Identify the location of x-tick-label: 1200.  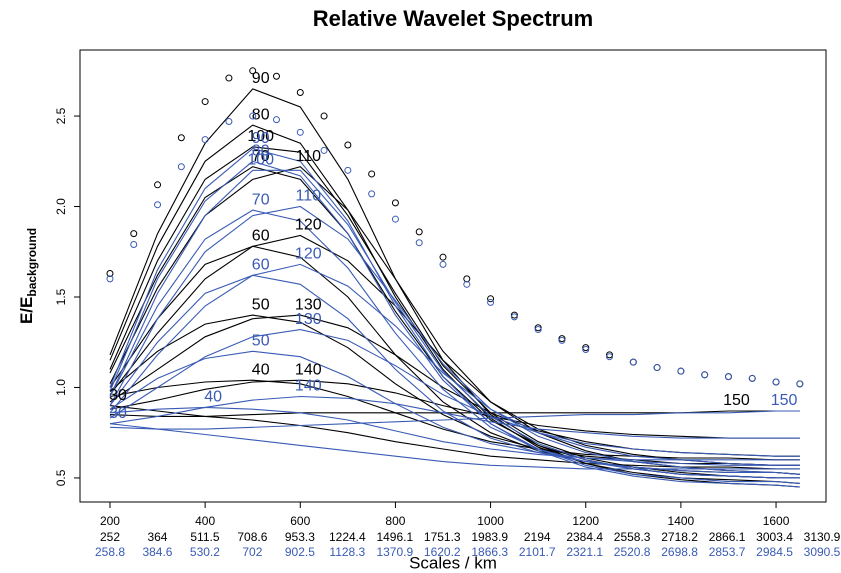
(585, 521).